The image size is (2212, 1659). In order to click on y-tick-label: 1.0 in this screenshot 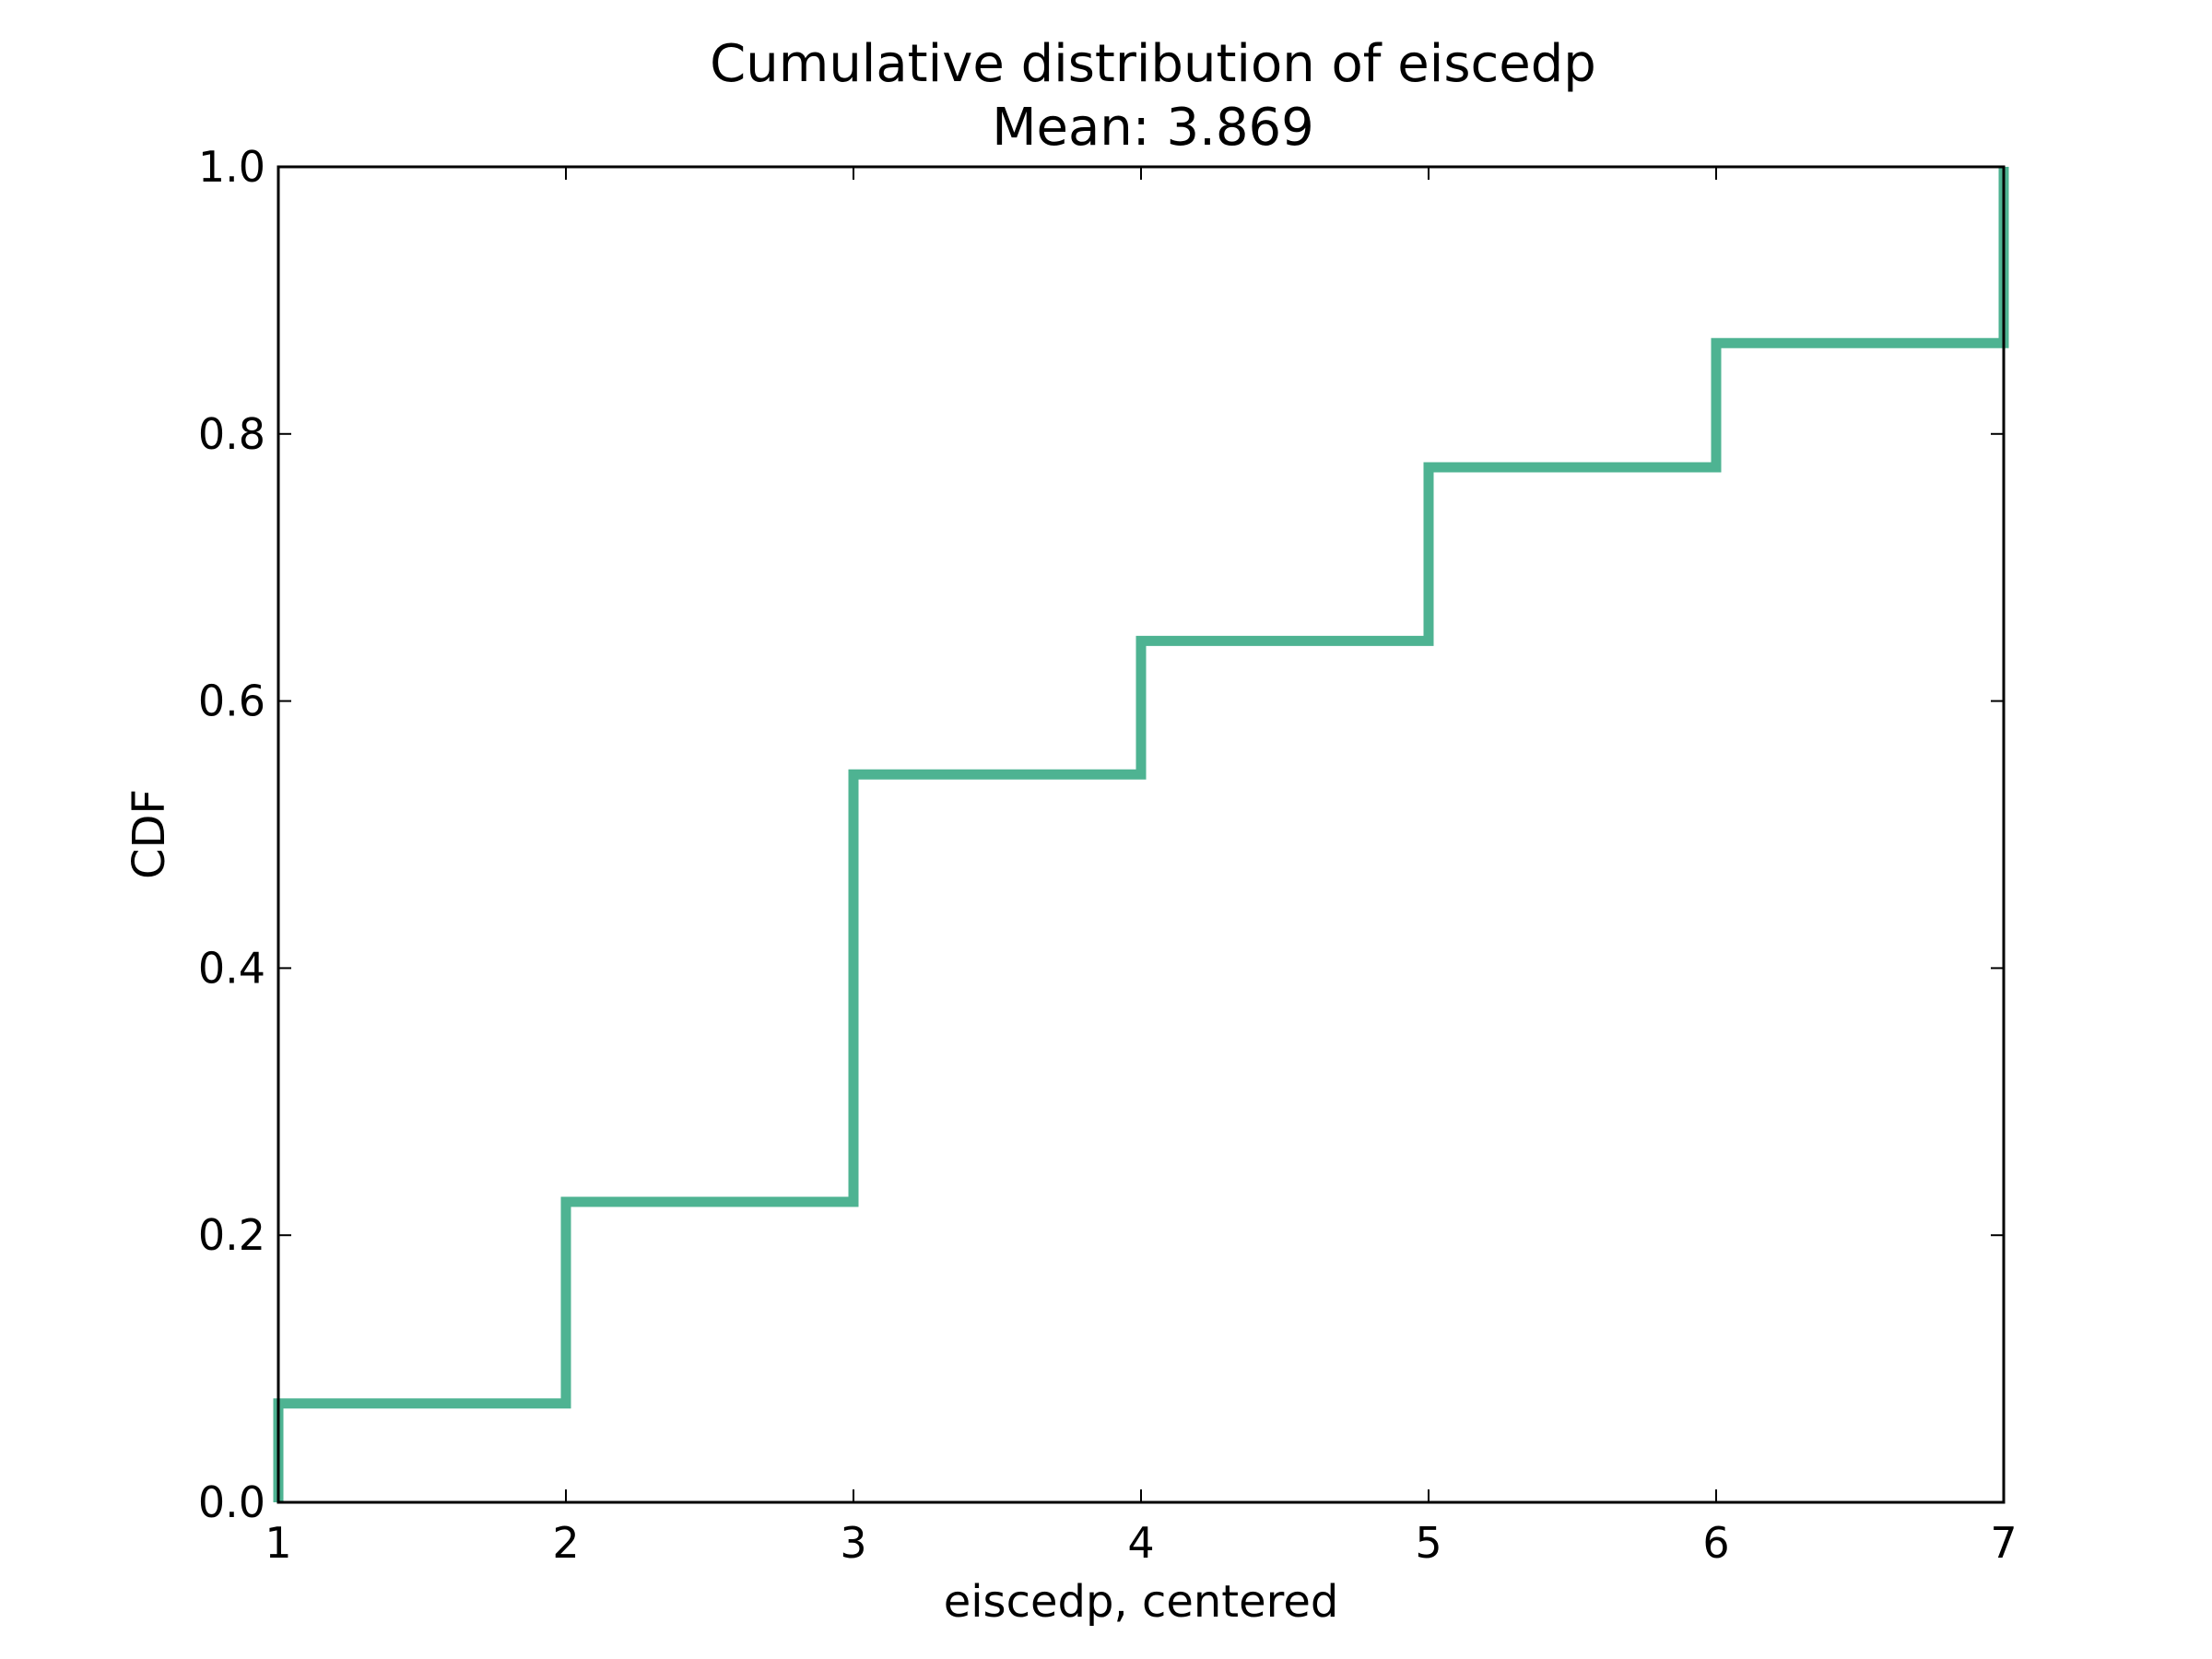, I will do `click(231, 167)`.